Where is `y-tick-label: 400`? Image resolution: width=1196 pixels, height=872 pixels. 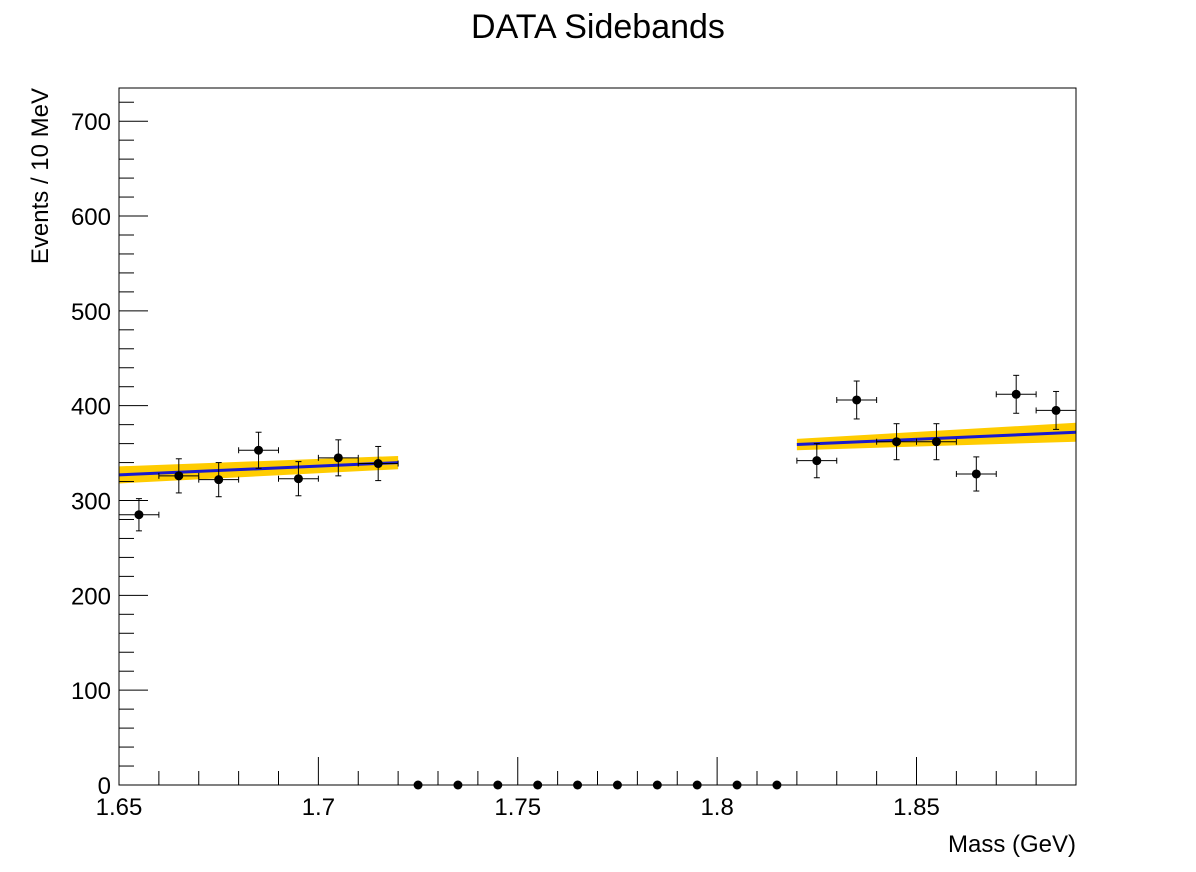 y-tick-label: 400 is located at coordinates (91, 407).